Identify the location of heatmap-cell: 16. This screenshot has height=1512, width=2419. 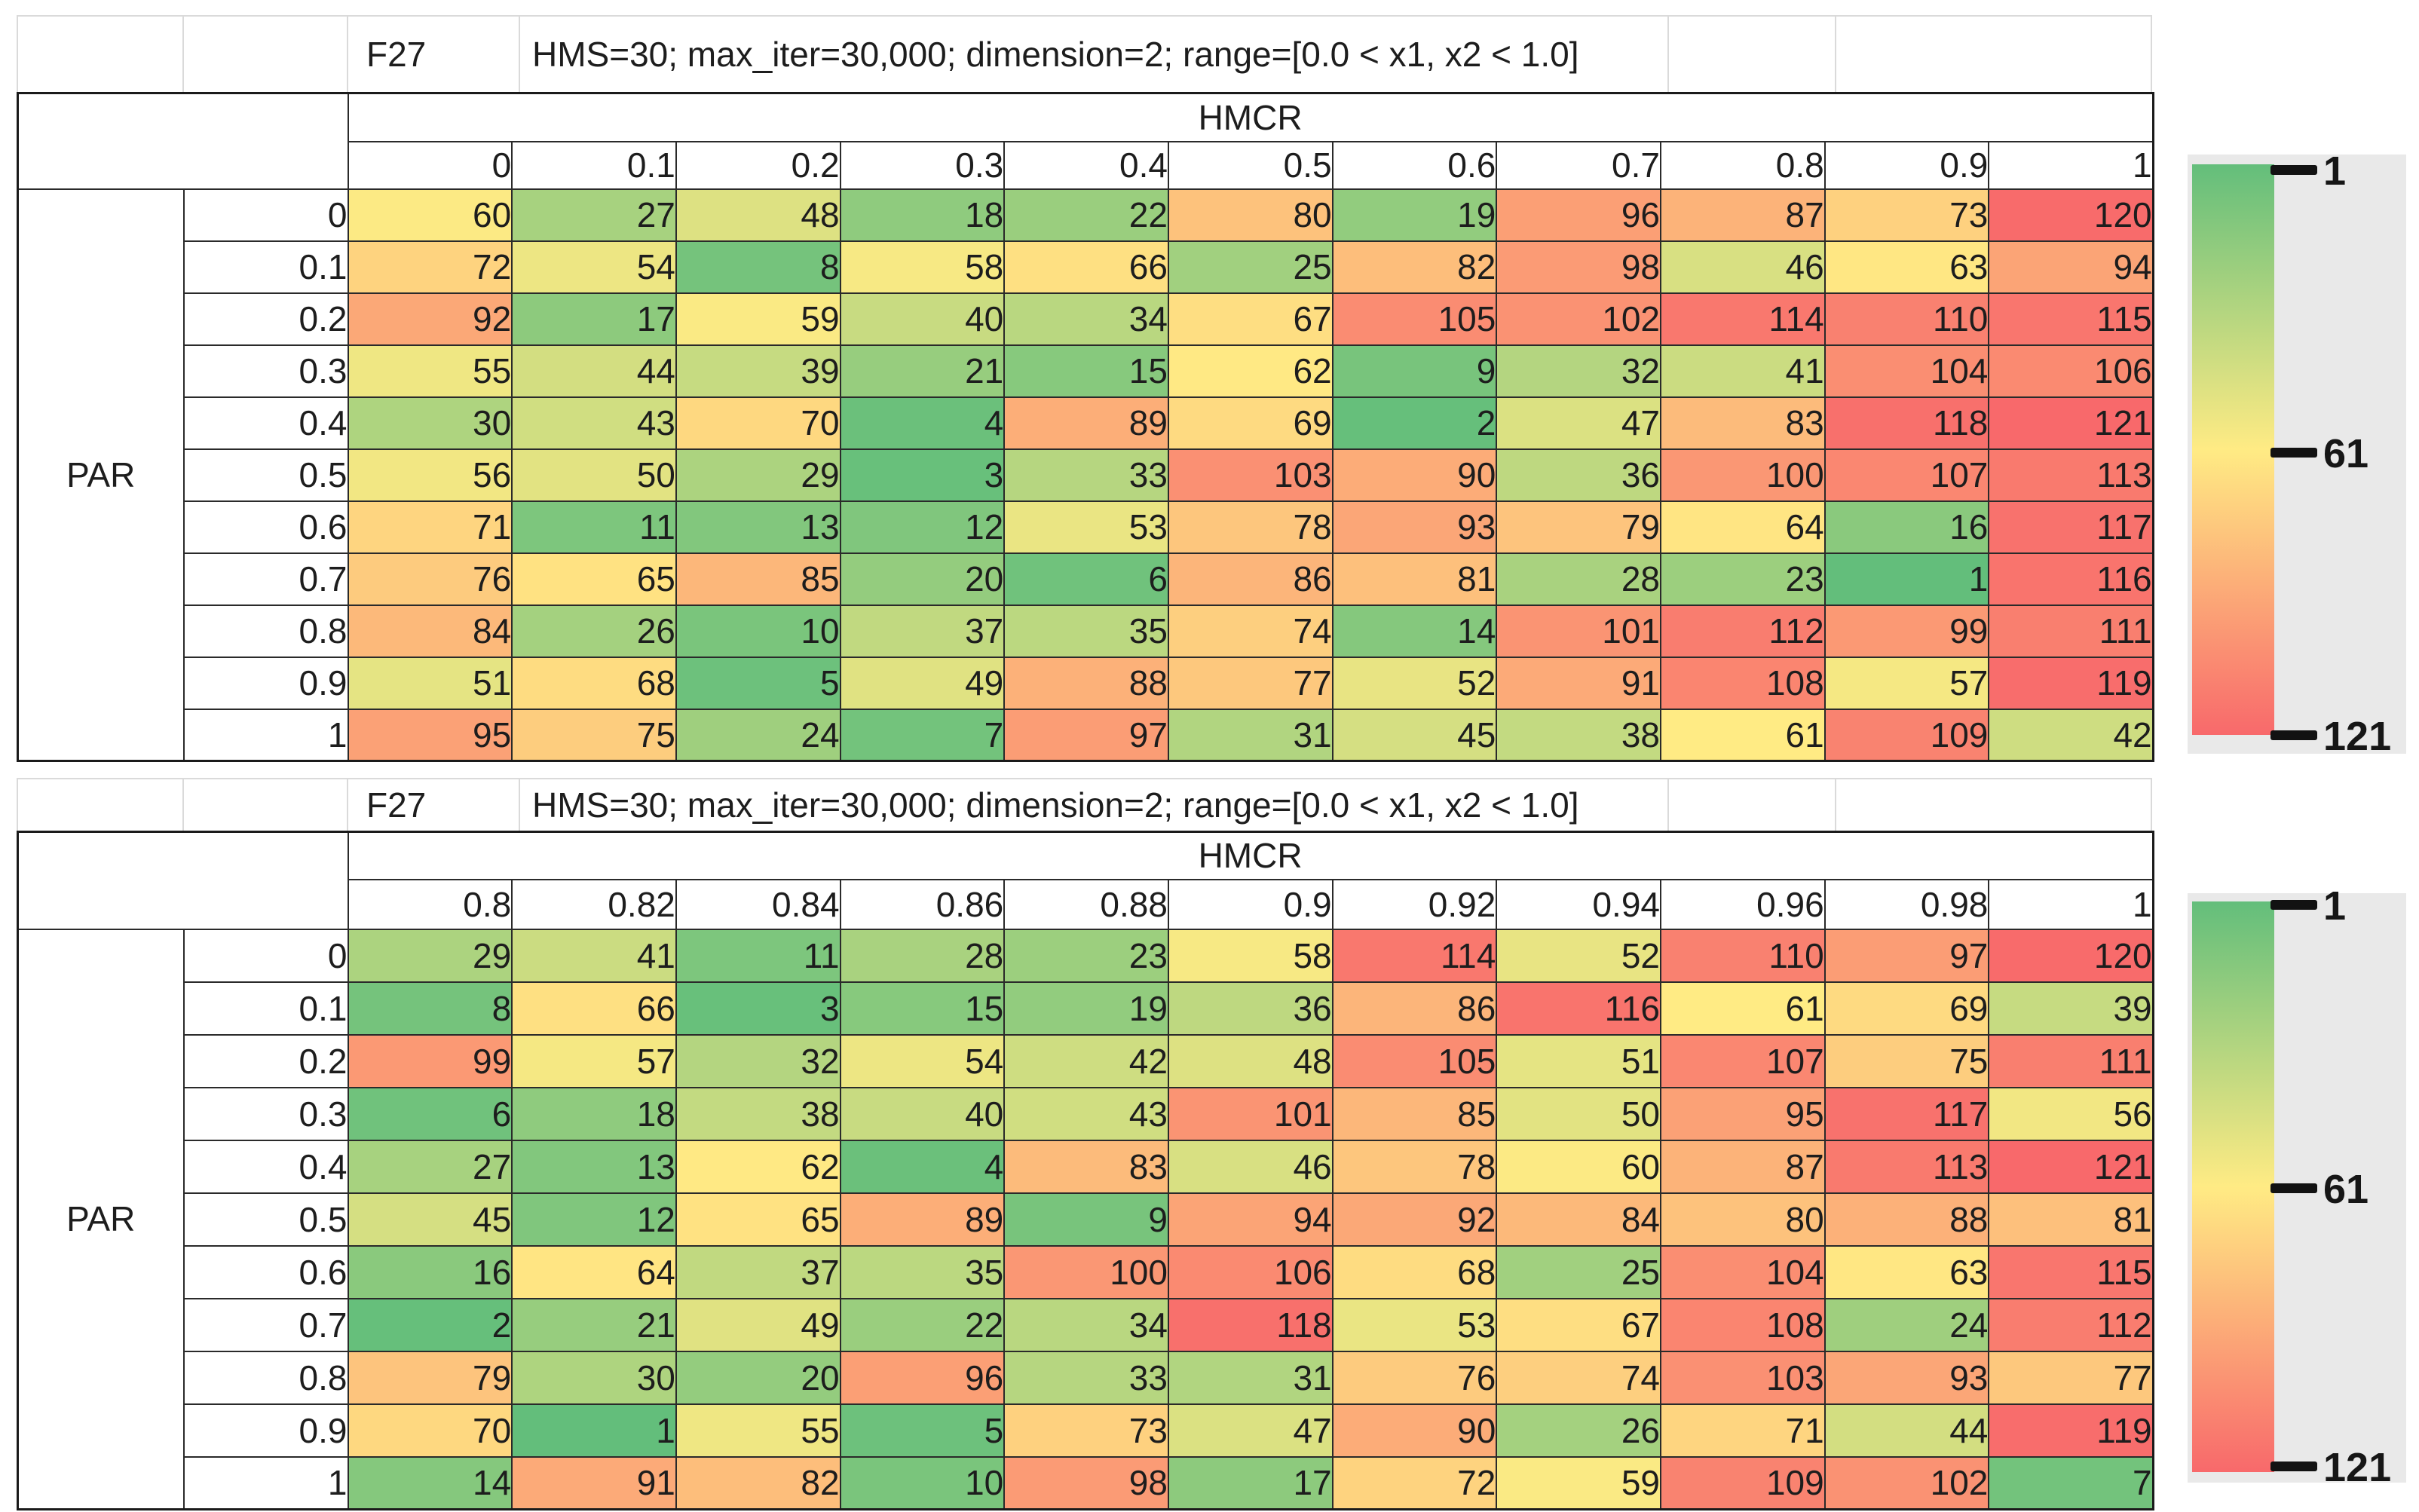
(1906, 527).